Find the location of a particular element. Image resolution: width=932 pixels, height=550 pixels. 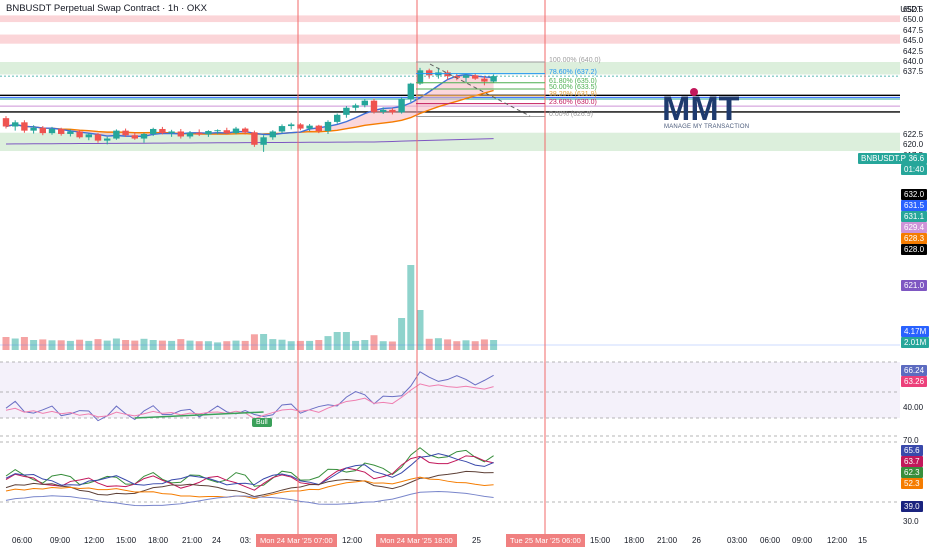

x-tick-7: 03: is located at coordinates (246, 540).